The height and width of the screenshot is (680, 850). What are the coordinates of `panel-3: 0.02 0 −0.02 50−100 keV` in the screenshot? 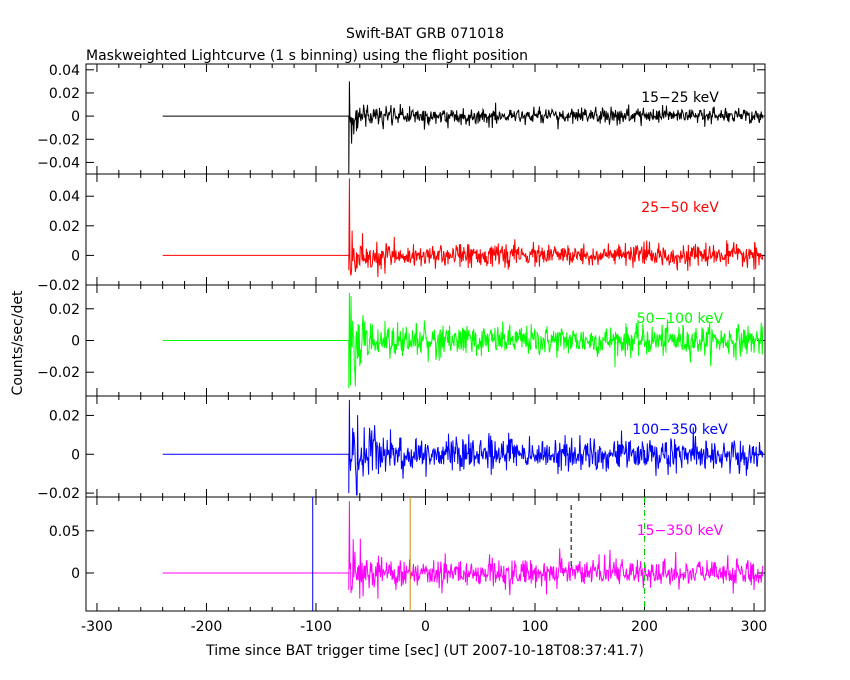 It's located at (401, 340).